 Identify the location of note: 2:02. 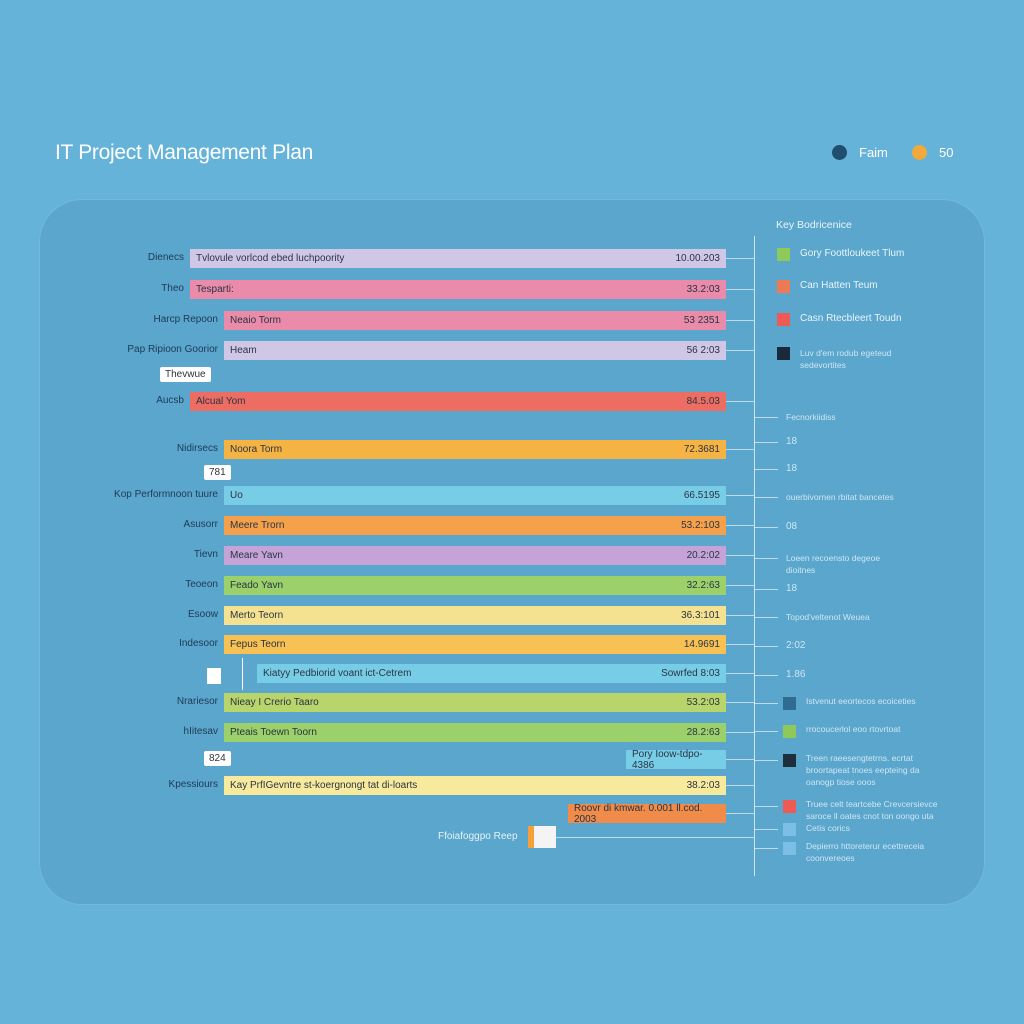
(796, 645).